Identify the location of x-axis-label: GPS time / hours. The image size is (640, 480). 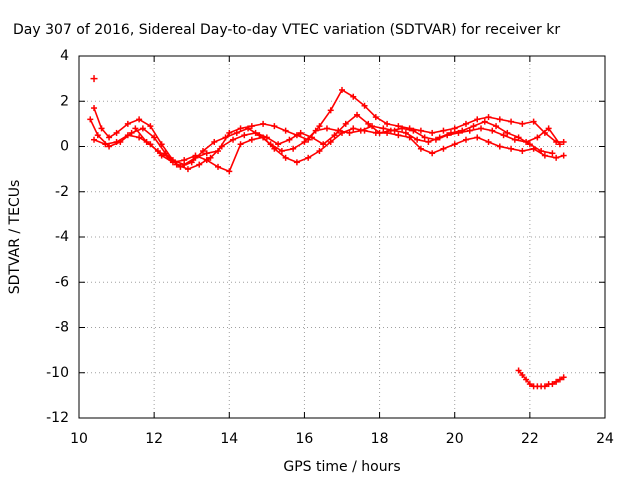
(341, 467).